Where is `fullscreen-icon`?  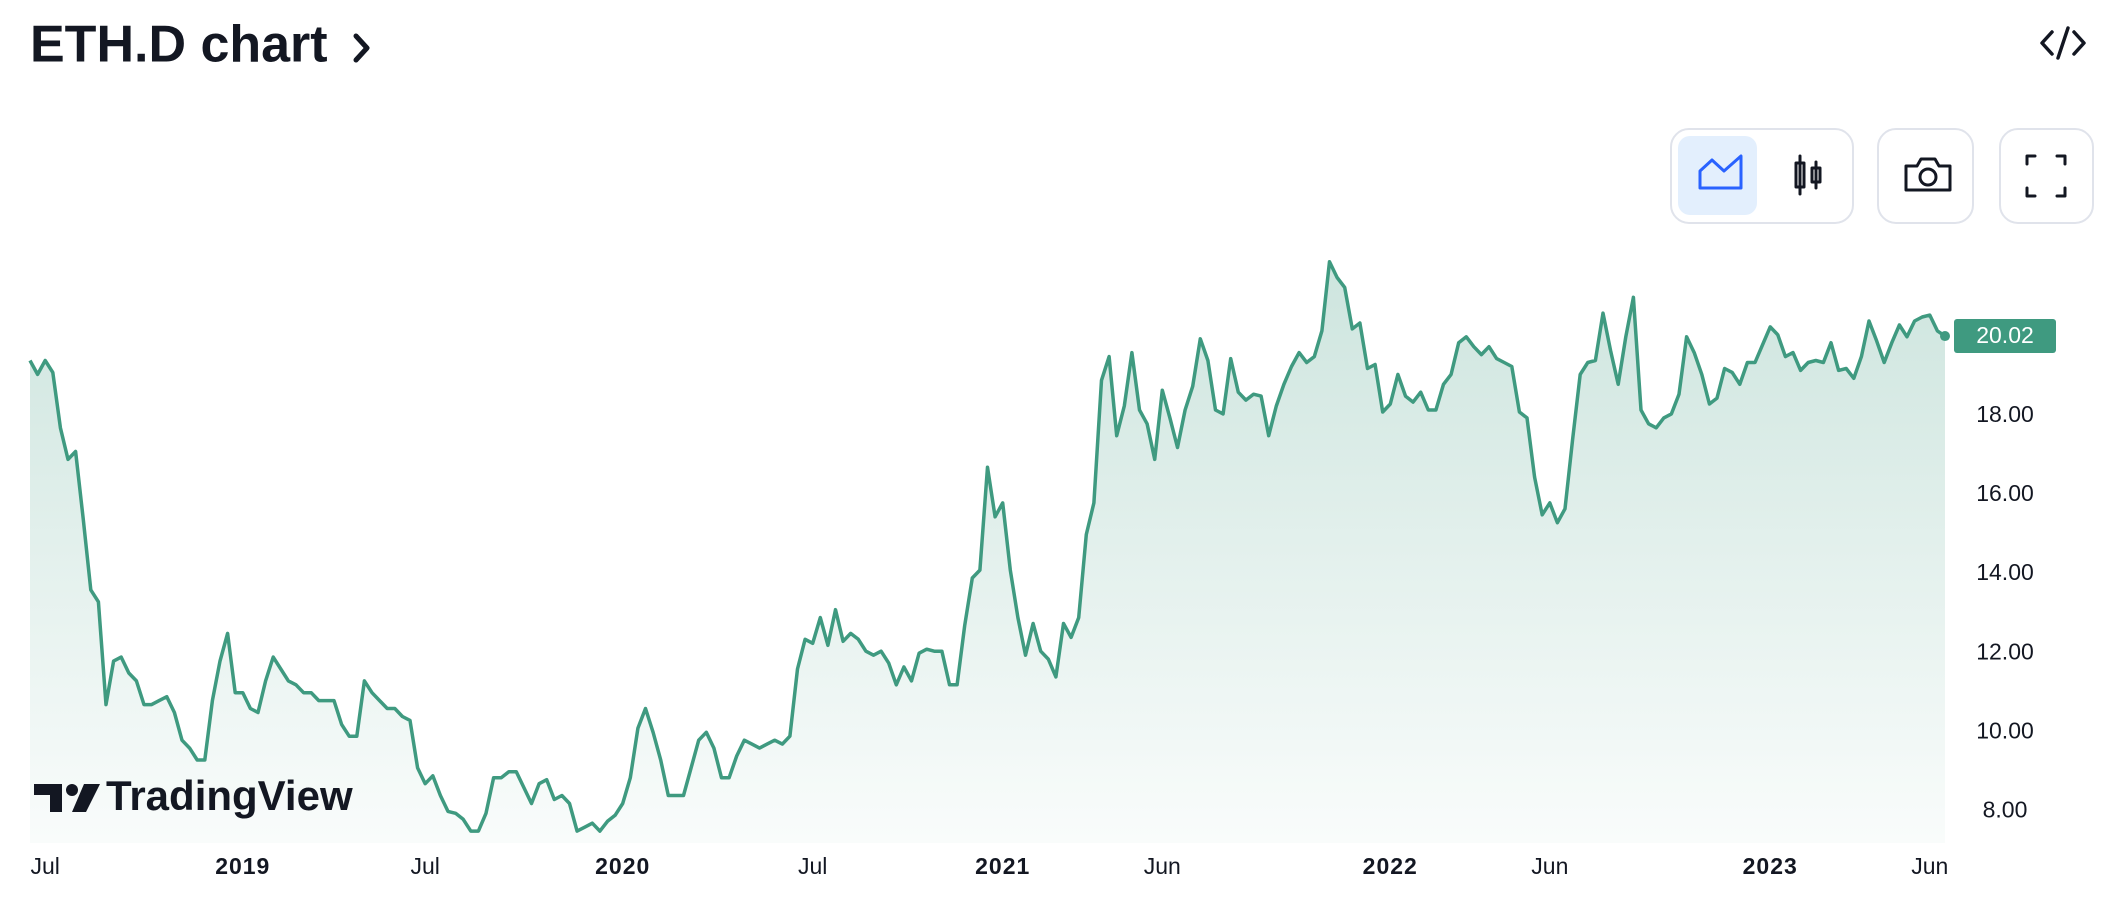 fullscreen-icon is located at coordinates (2046, 176).